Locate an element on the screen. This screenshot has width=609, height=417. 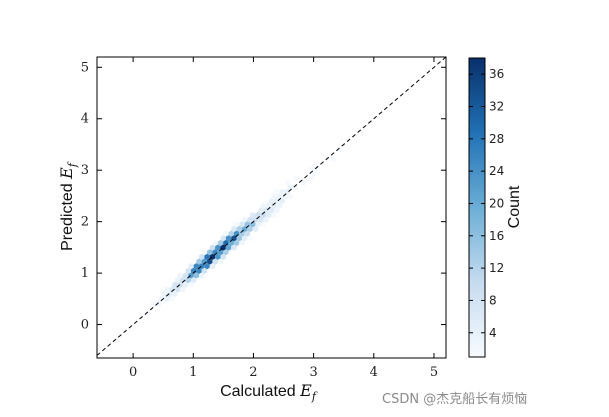
y-tick-label: 4 is located at coordinates (85, 119).